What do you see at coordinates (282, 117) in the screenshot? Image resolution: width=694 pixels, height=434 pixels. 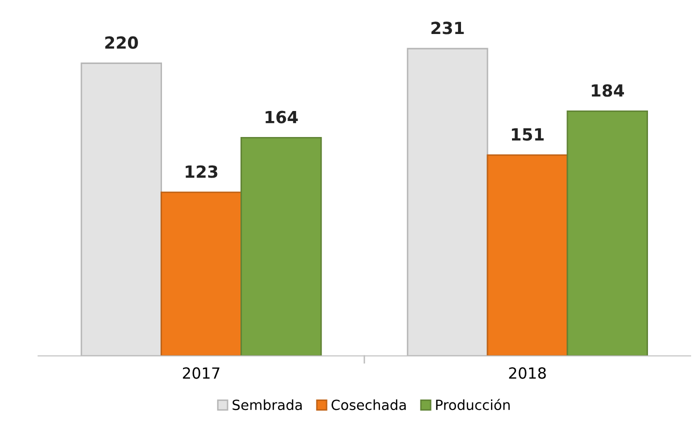 I see `data-label: 164` at bounding box center [282, 117].